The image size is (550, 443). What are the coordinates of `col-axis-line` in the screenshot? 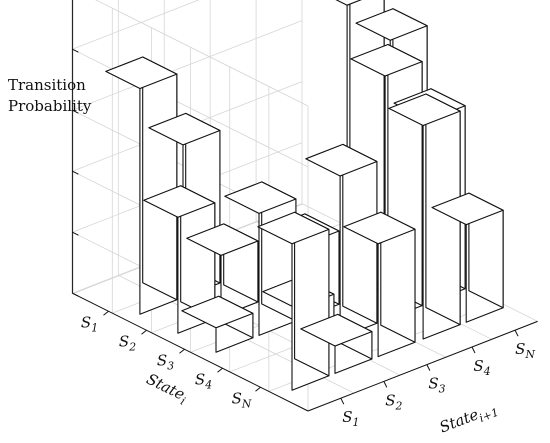 It's located at (422, 366).